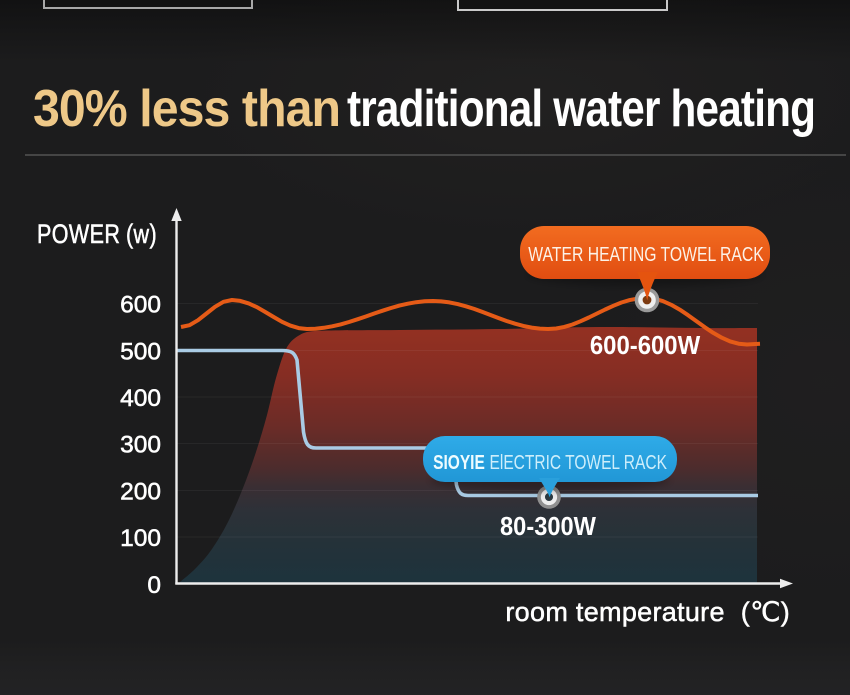 This screenshot has width=850, height=695. What do you see at coordinates (97, 235) in the screenshot?
I see `svg-text:POWER(w): POWER (w)` at bounding box center [97, 235].